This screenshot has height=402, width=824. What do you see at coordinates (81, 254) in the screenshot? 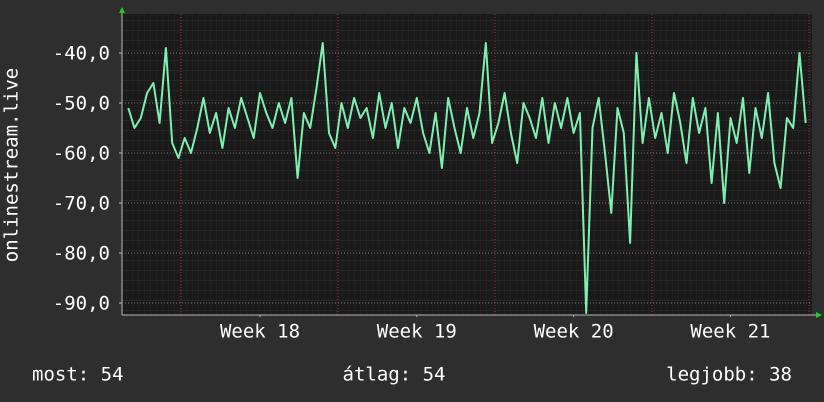
I see `y-tick-label: -80,0` at bounding box center [81, 254].